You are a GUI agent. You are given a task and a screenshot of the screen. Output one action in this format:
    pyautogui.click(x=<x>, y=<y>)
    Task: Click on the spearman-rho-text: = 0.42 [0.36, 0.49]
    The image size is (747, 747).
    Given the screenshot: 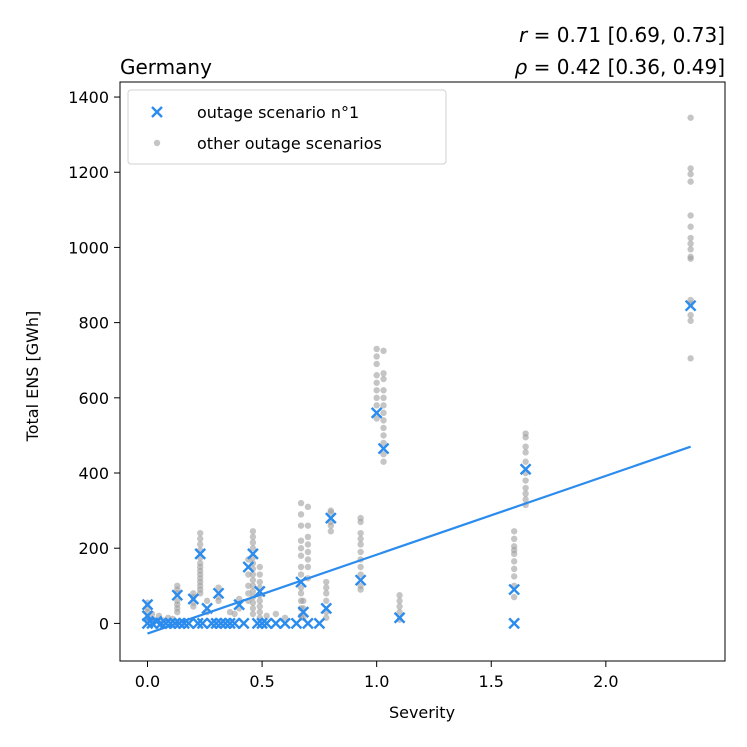 What is the action you would take?
    pyautogui.click(x=626, y=67)
    